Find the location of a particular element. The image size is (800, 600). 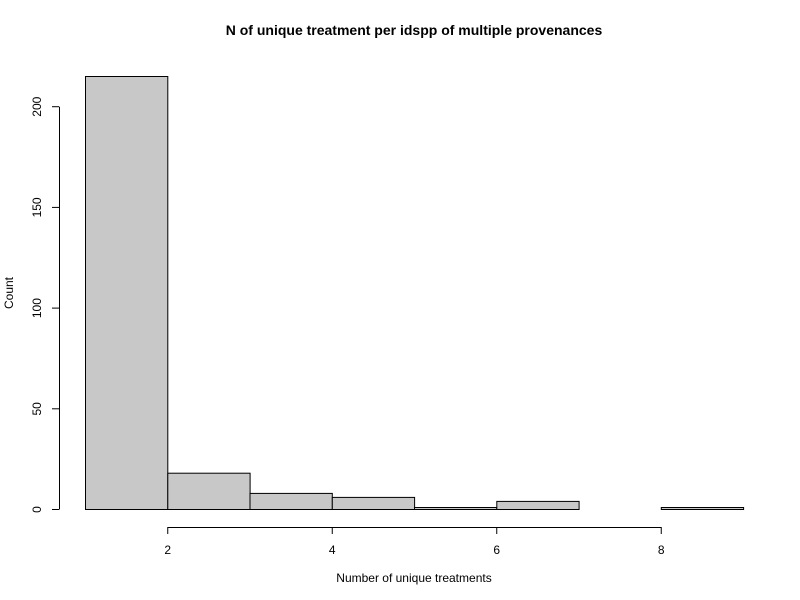

y-tick-label-1: 50 is located at coordinates (37, 409).